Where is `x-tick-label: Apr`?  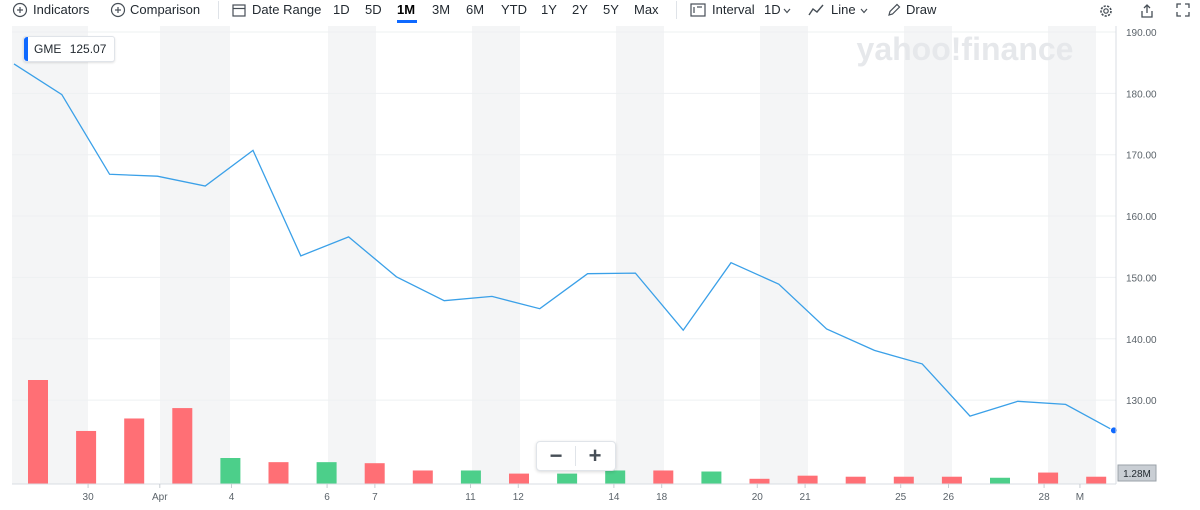 x-tick-label: Apr is located at coordinates (160, 497).